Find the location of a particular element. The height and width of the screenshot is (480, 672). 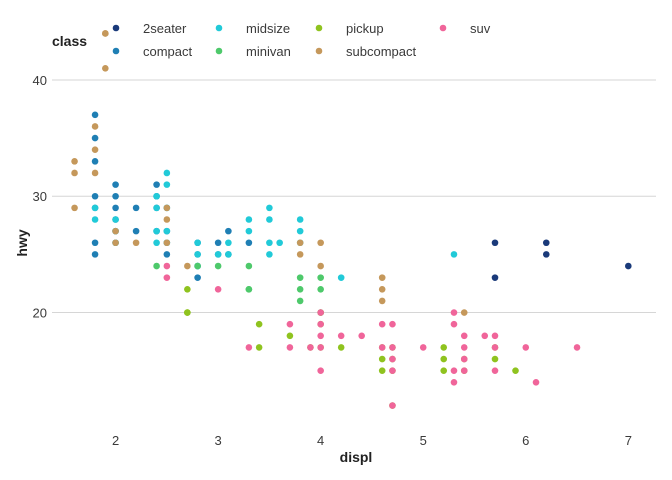

legend-label-compact: compact is located at coordinates (168, 51).